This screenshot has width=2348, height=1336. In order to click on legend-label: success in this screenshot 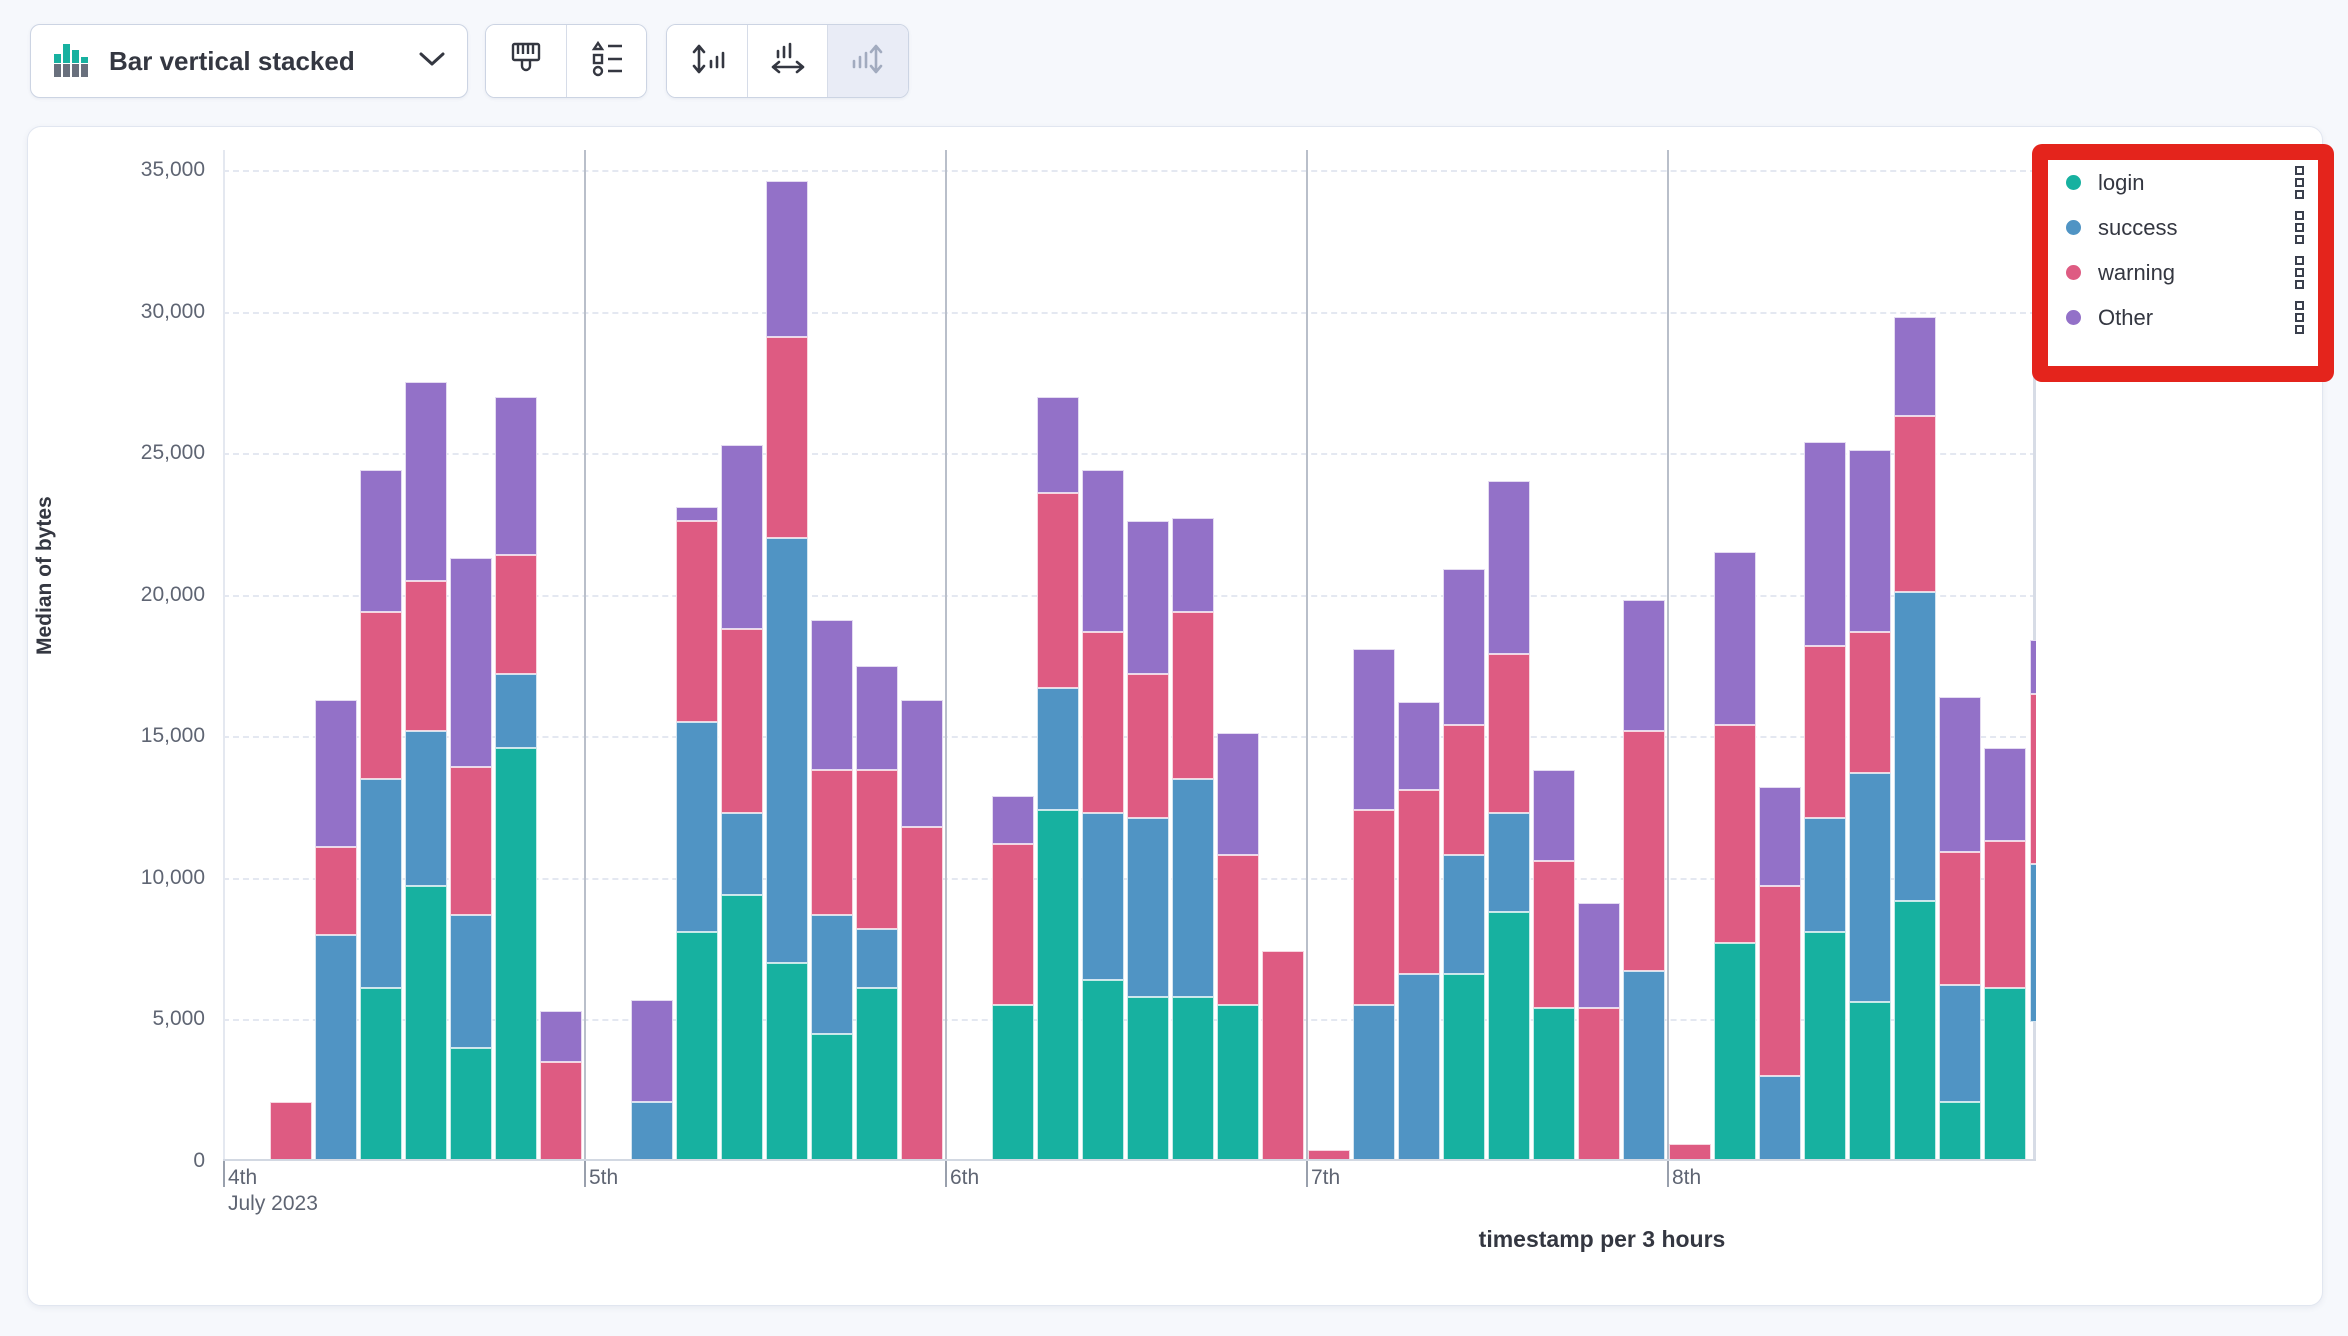, I will do `click(2138, 227)`.